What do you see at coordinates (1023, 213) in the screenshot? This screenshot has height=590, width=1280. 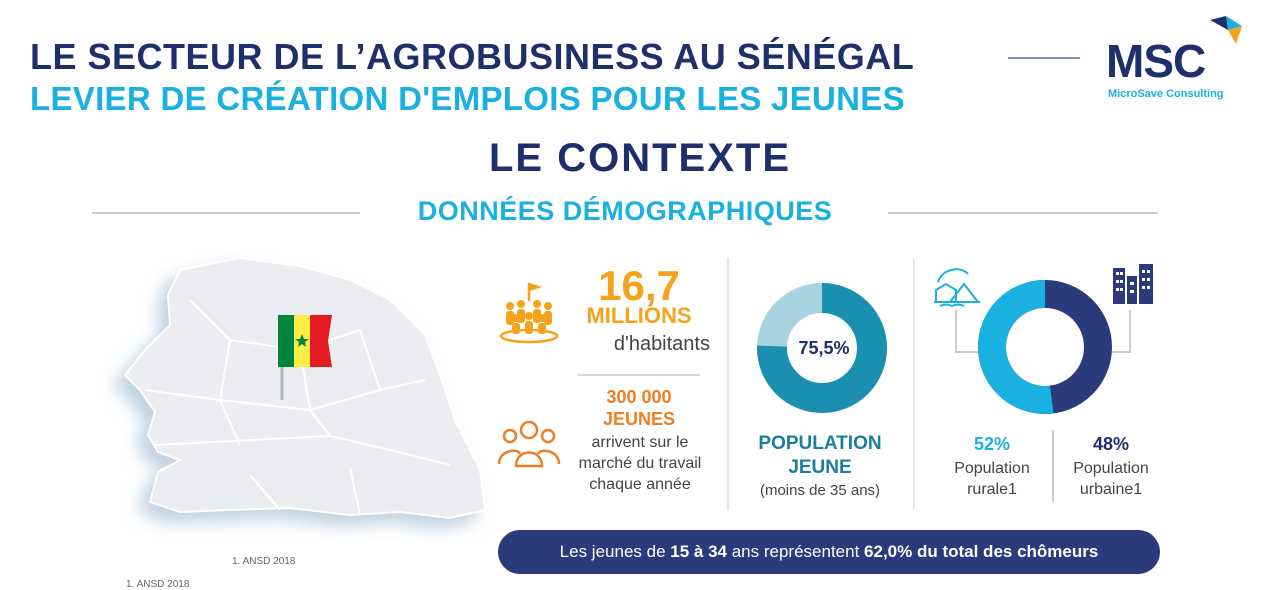 I see `section-divider-right` at bounding box center [1023, 213].